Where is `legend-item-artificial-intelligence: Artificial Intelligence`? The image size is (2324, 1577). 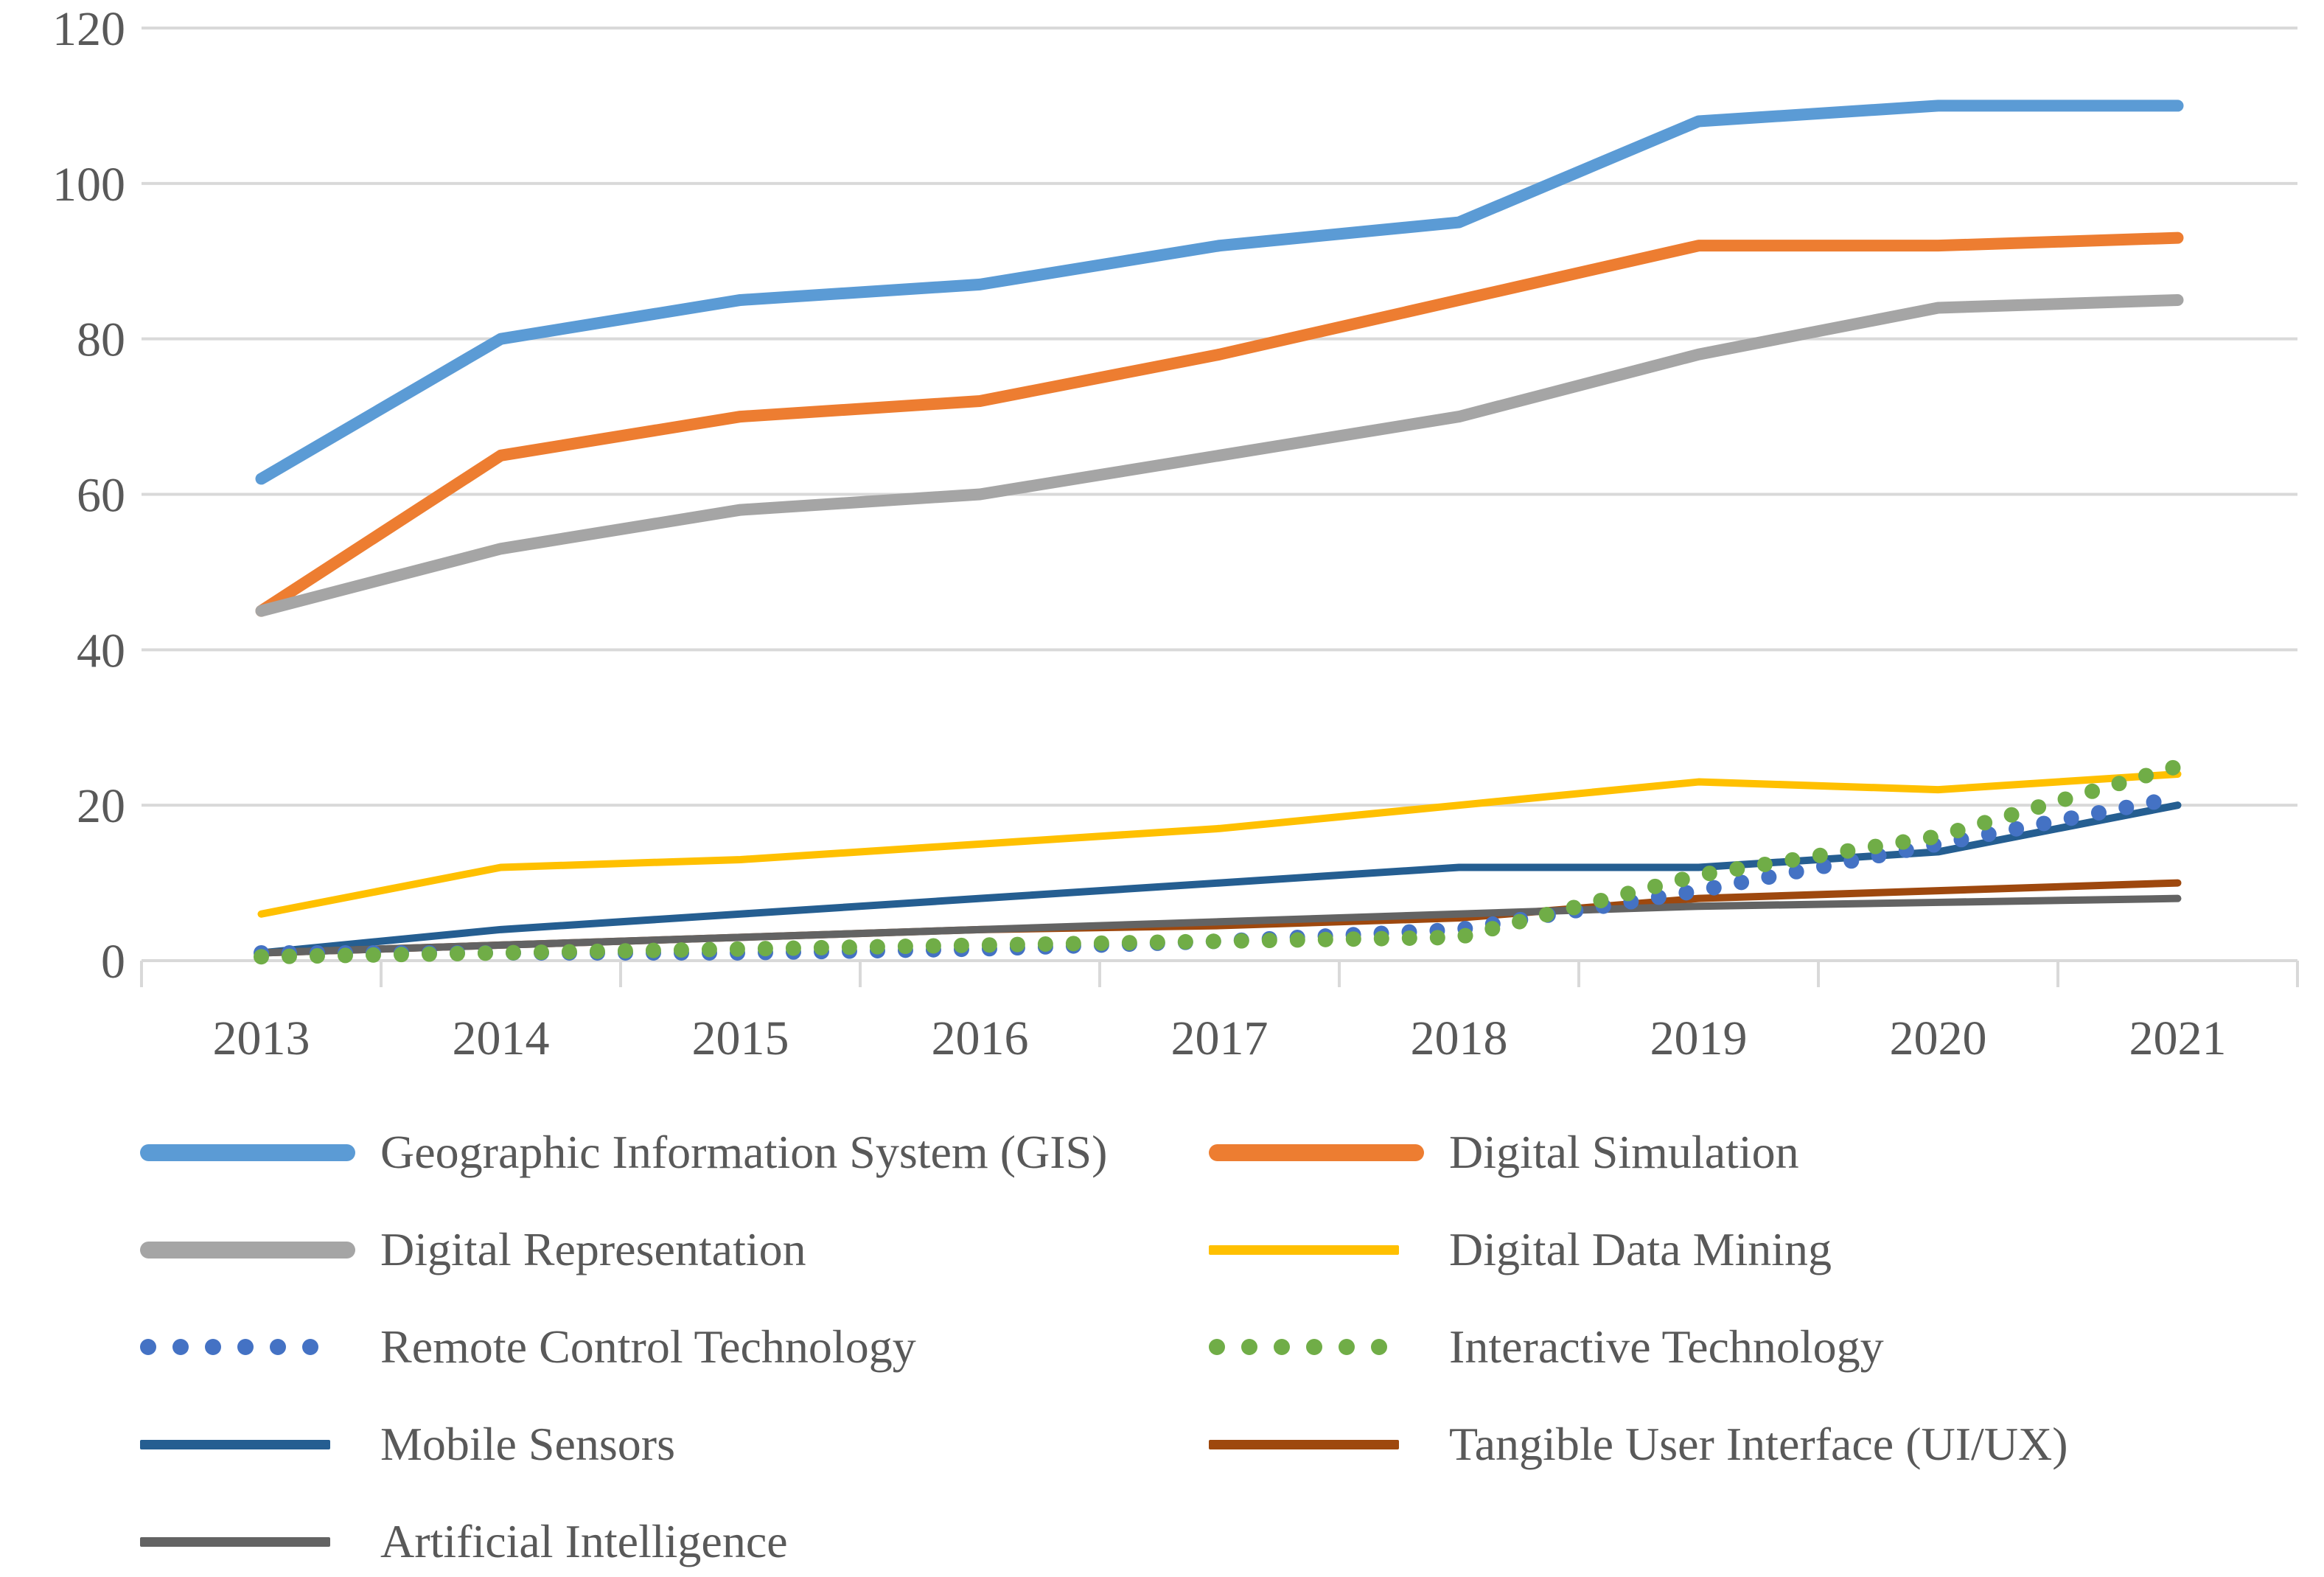 legend-item-artificial-intelligence: Artificial Intelligence is located at coordinates (674, 1542).